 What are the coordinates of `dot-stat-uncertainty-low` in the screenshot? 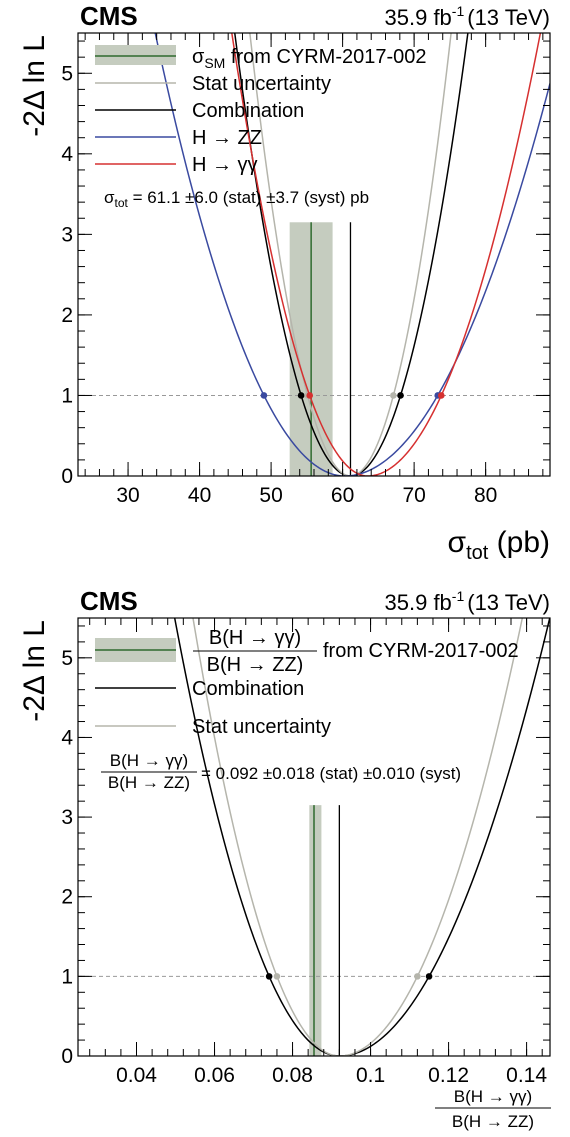 It's located at (277, 976).